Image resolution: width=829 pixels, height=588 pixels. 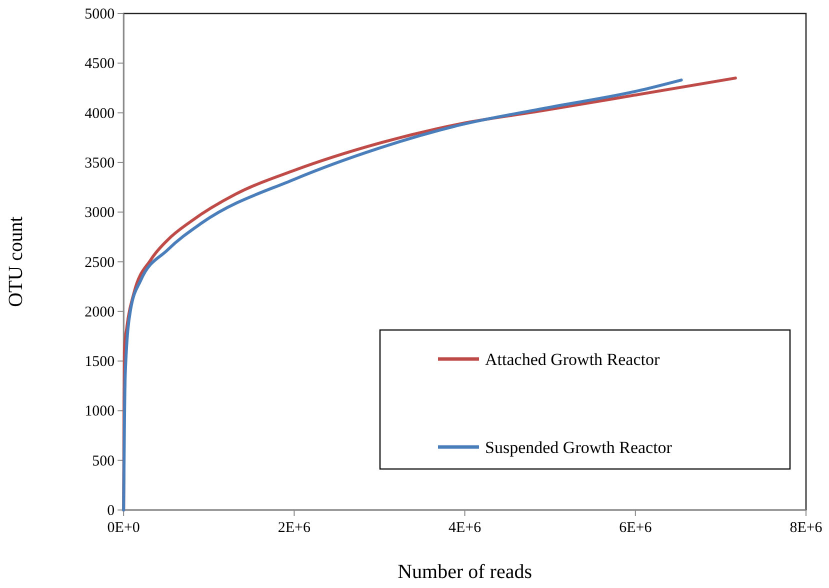 I want to click on legend-label: Attached Growth Reactor, so click(x=572, y=359).